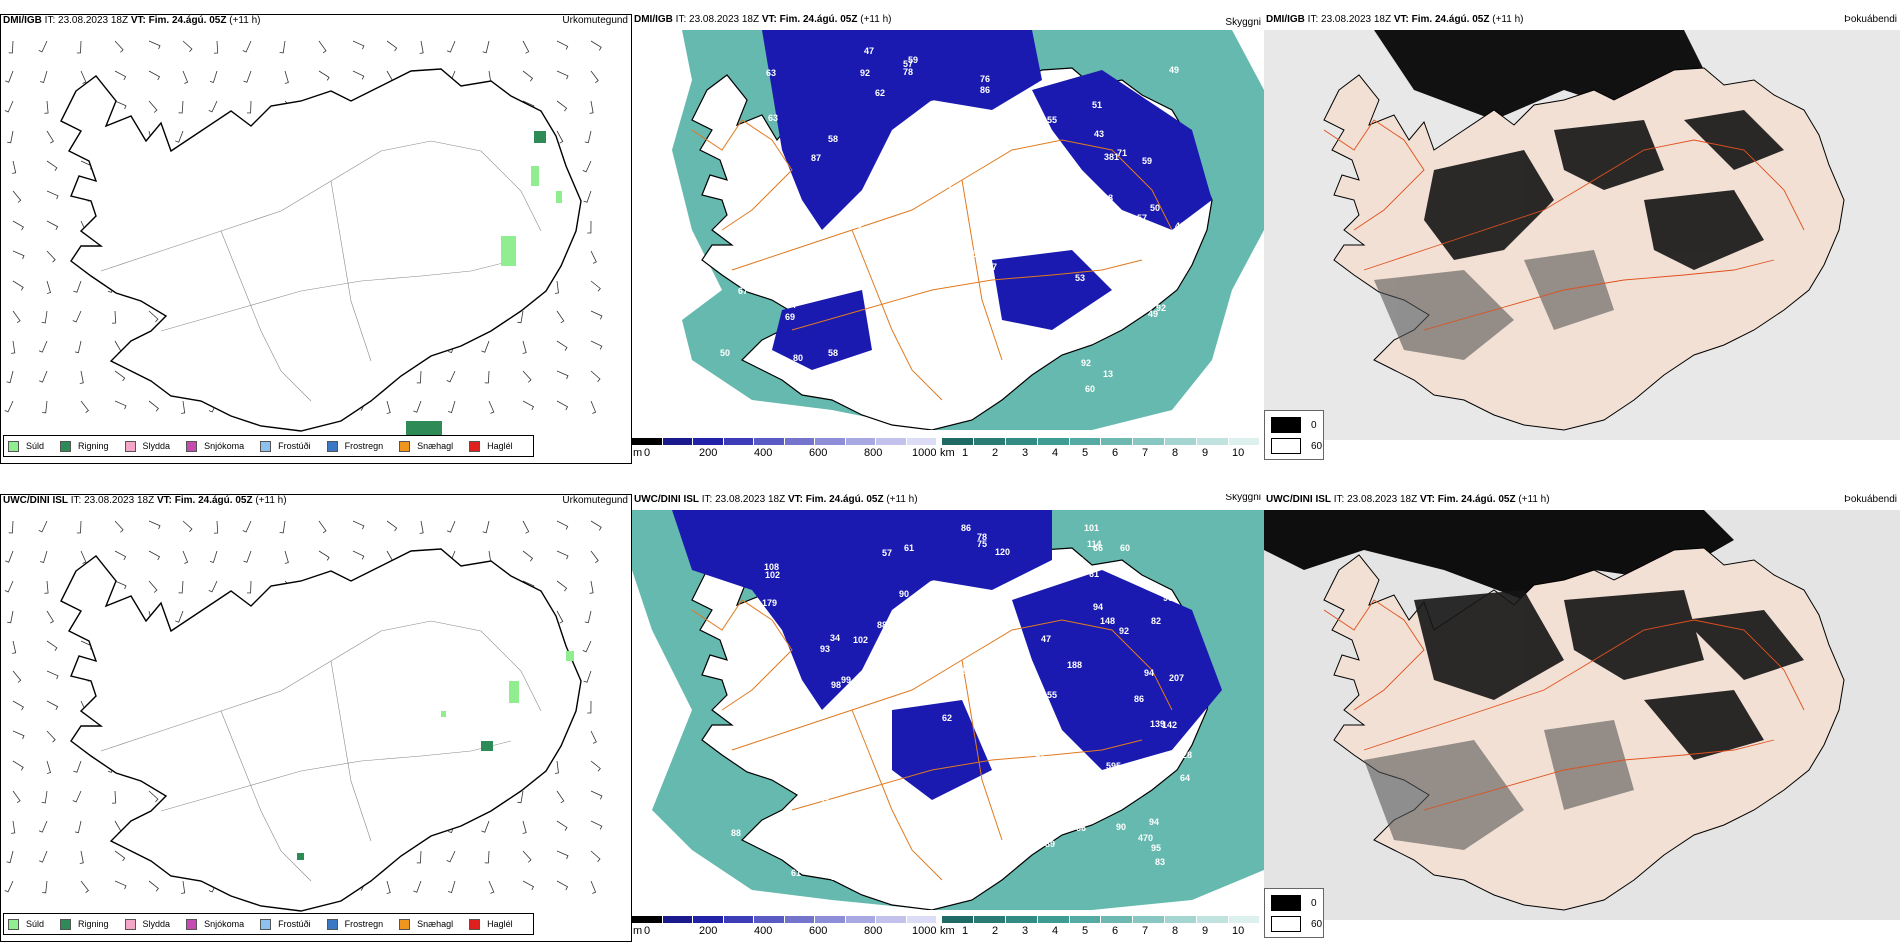  I want to click on panel-parameter: Skyggni, so click(1243, 498).